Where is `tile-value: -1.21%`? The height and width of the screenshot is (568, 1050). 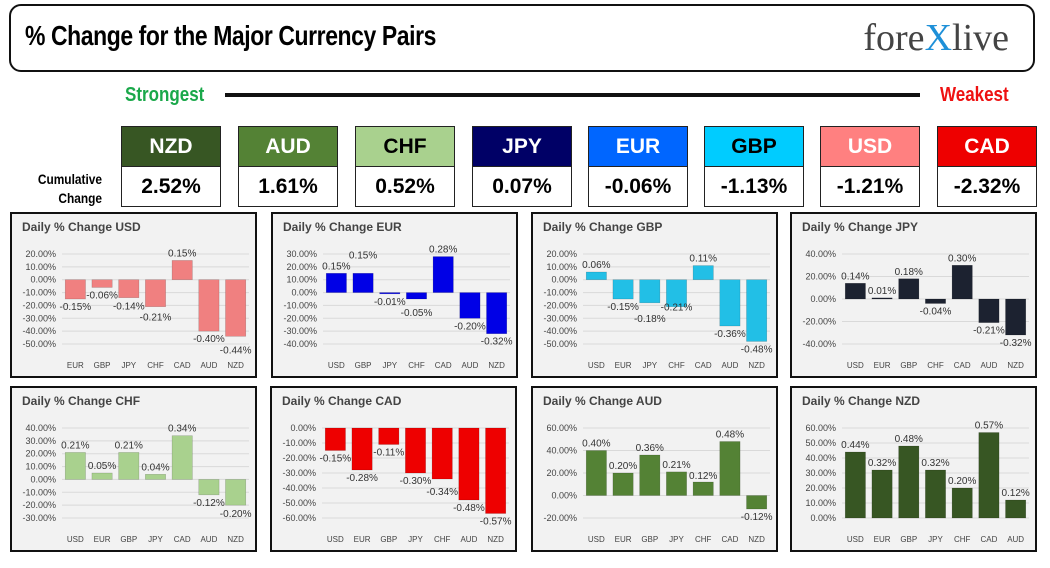
tile-value: -1.21% is located at coordinates (870, 186).